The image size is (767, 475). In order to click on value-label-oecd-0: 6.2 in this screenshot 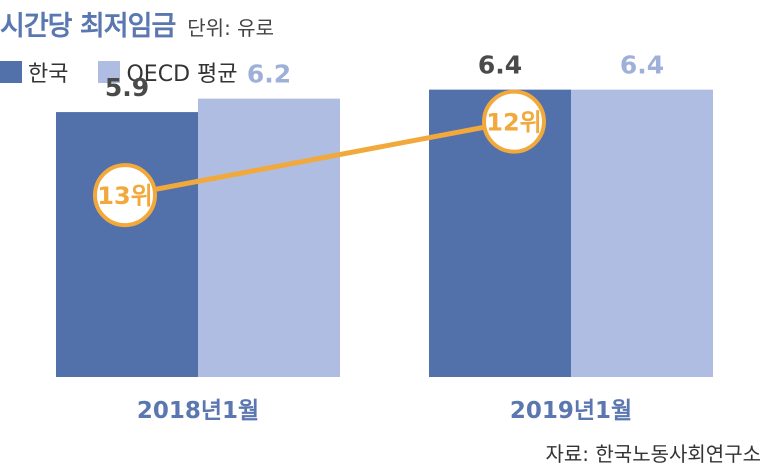, I will do `click(269, 74)`.